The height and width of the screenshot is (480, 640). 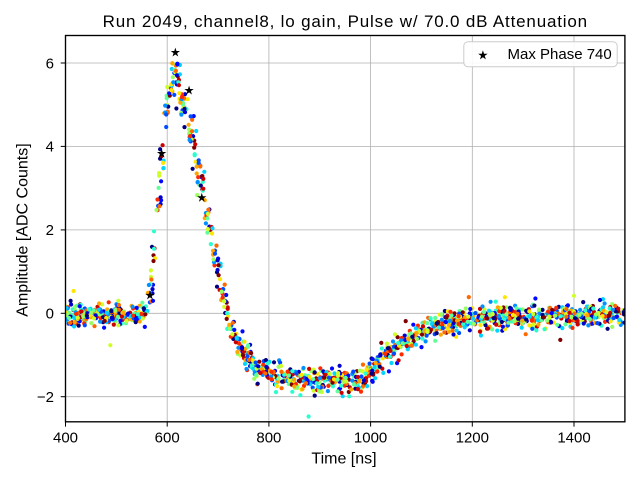 What do you see at coordinates (472, 437) in the screenshot?
I see `svg-text: 1200` at bounding box center [472, 437].